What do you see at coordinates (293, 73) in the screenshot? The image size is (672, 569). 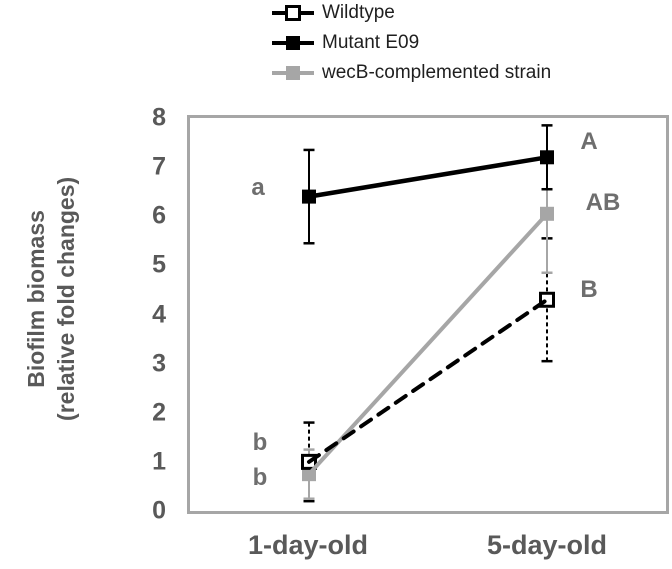 I see `wecb-marker-icon` at bounding box center [293, 73].